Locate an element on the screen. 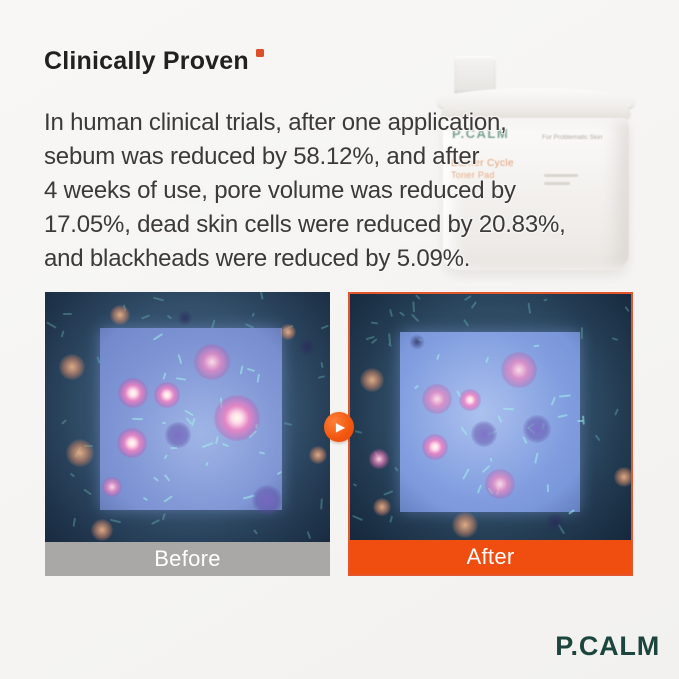  after-label-bar: After is located at coordinates (490, 557).